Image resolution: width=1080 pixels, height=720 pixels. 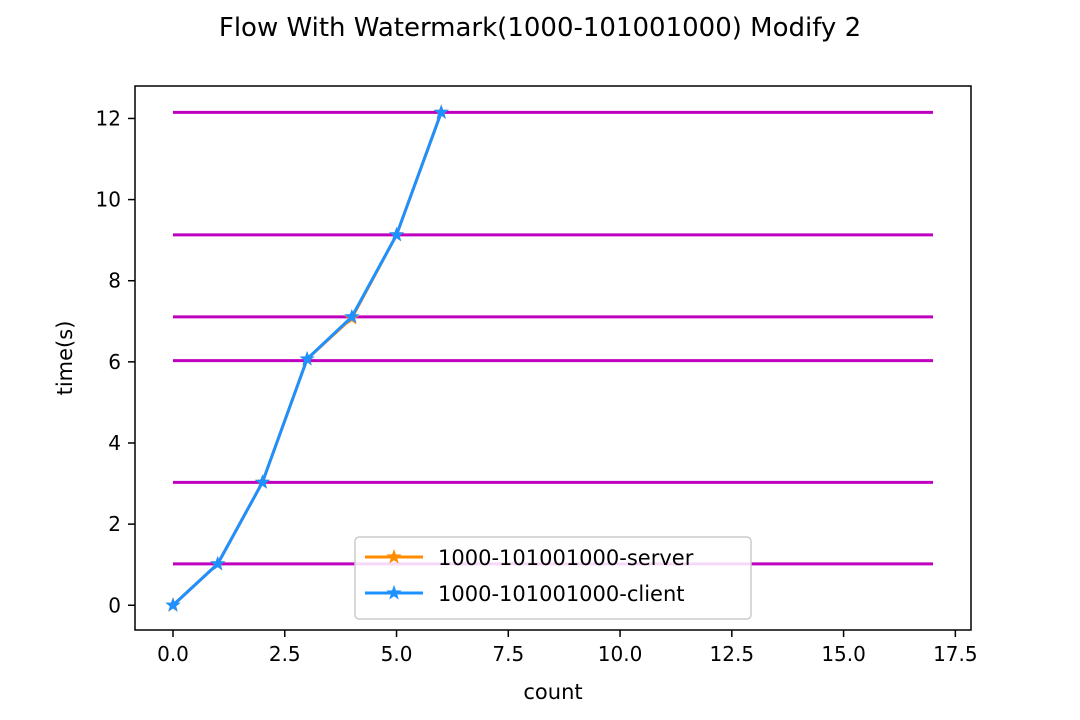 What do you see at coordinates (108, 200) in the screenshot?
I see `y-tick-label: 10` at bounding box center [108, 200].